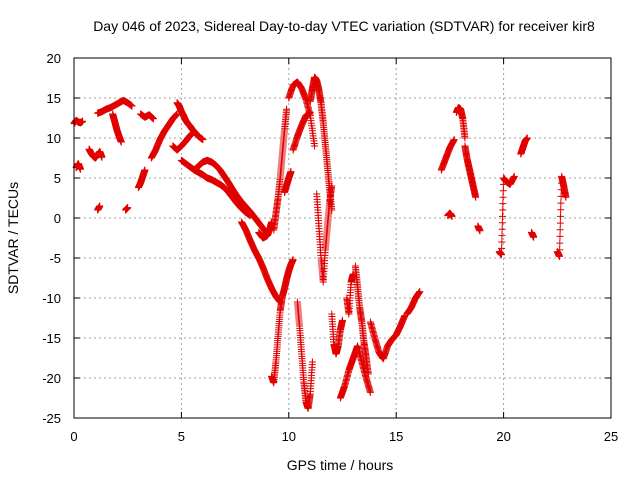  What do you see at coordinates (396, 436) in the screenshot?
I see `x-tick-label: 15` at bounding box center [396, 436].